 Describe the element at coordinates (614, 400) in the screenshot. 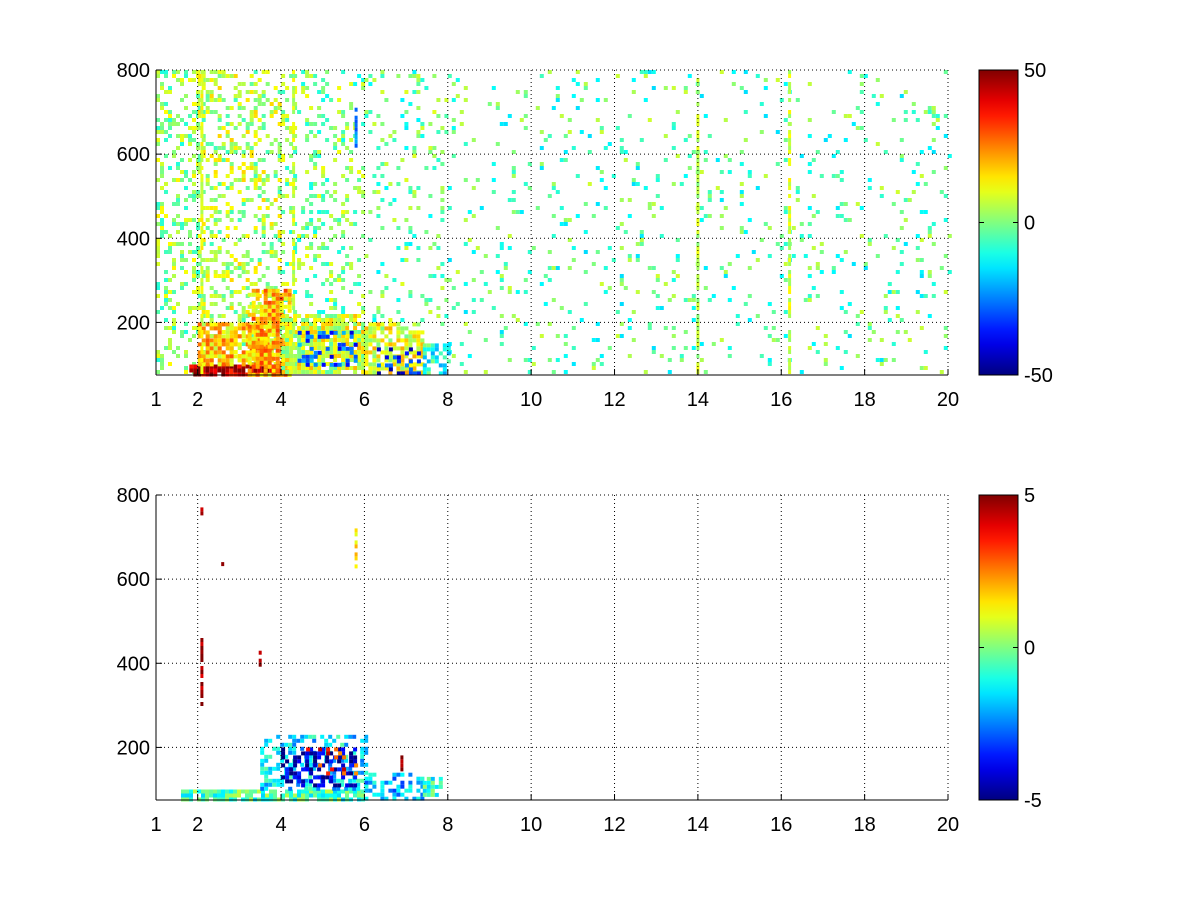

I see `x-tick-label: 12` at that location.